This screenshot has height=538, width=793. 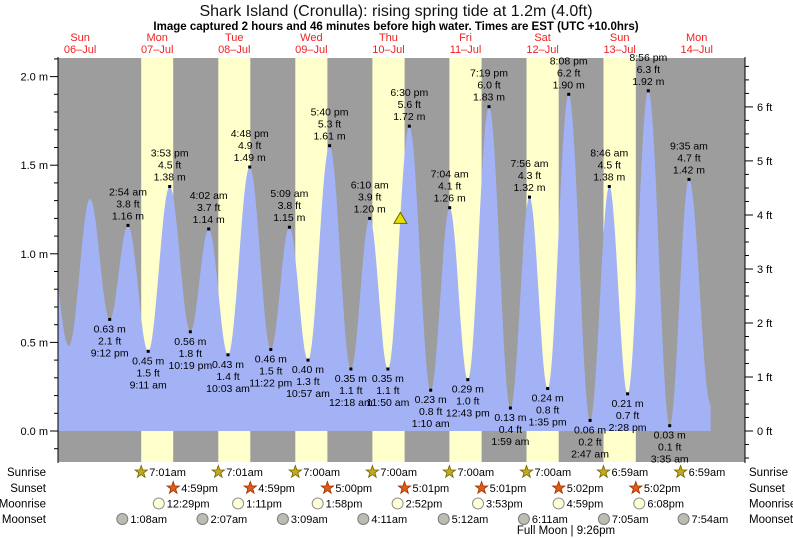 I want to click on high-tide-label: 1.61 m, so click(x=330, y=137).